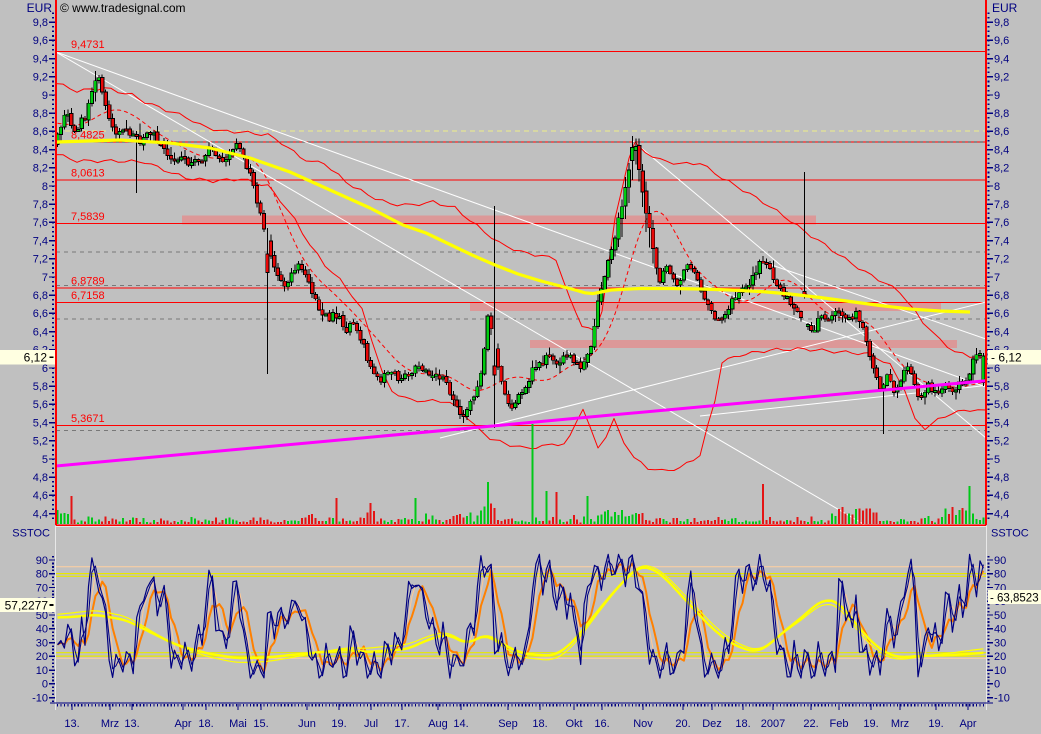 The width and height of the screenshot is (1041, 734). I want to click on svg-text: - 63,8523, so click(1014, 599).